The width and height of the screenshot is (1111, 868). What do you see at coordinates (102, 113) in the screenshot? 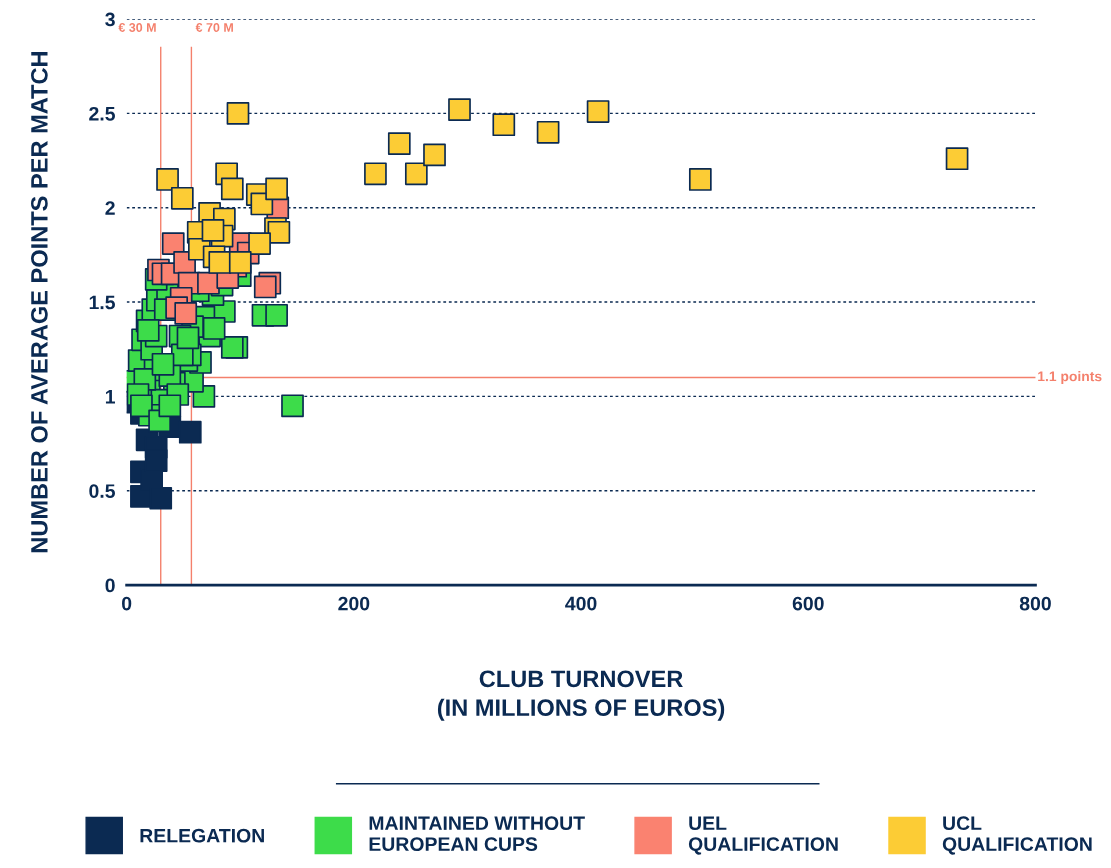
I see `y-tick-label: 2.5` at bounding box center [102, 113].